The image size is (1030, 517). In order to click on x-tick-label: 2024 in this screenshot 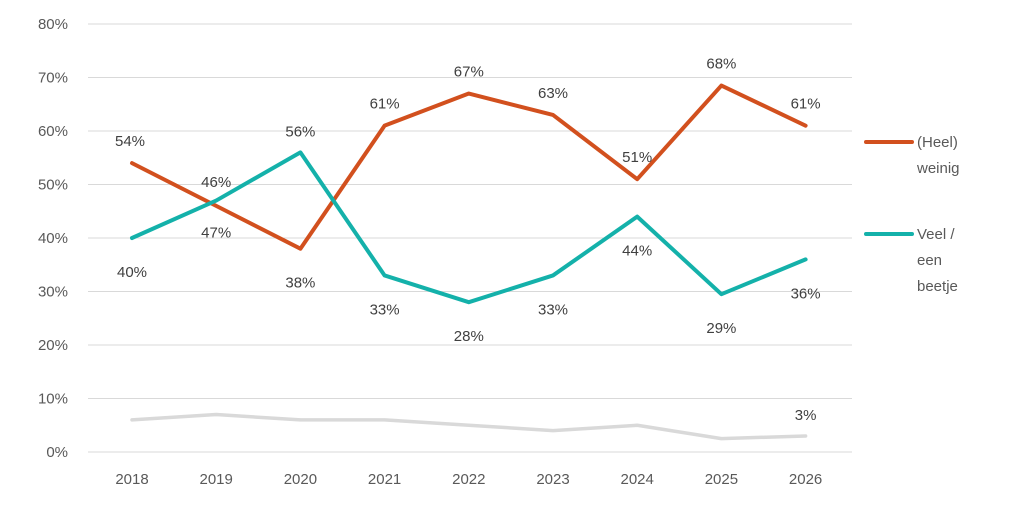, I will do `click(637, 479)`.